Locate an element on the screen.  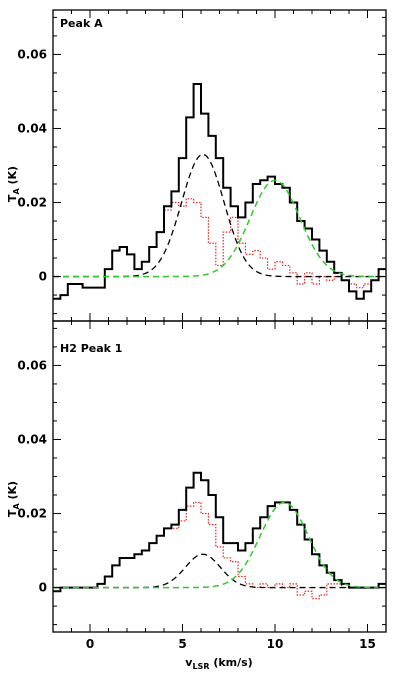
x-tick-label: 10 is located at coordinates (275, 644).